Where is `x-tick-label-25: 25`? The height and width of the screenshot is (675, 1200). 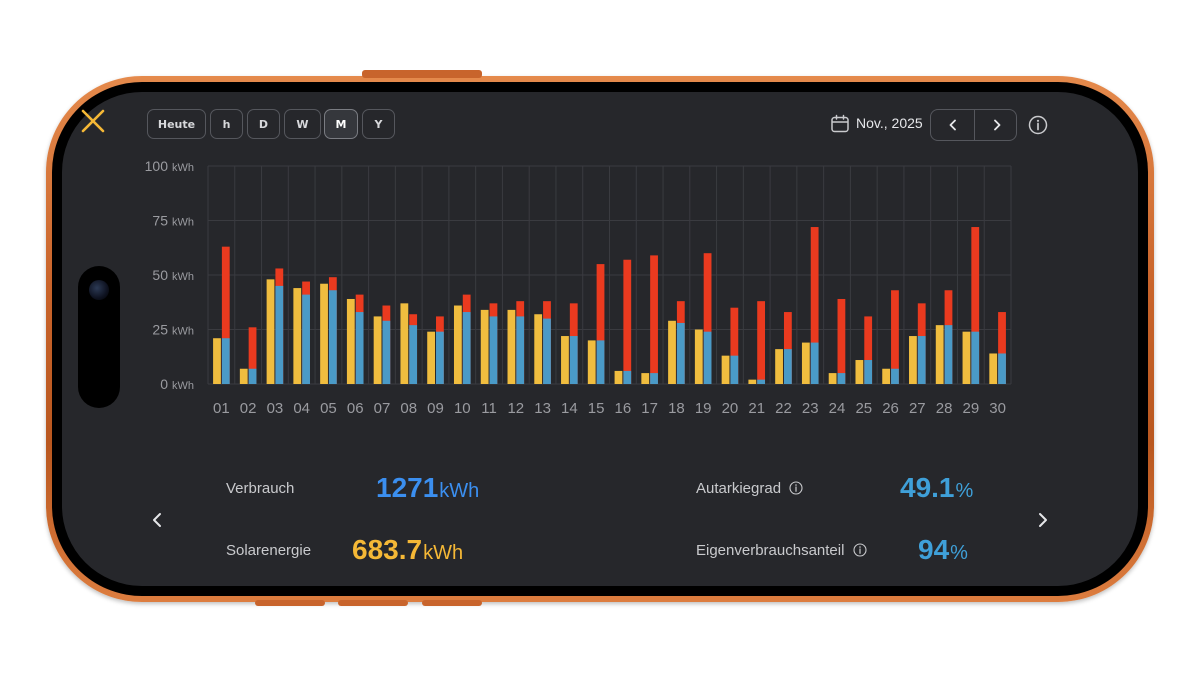
x-tick-label-25: 25 is located at coordinates (863, 408).